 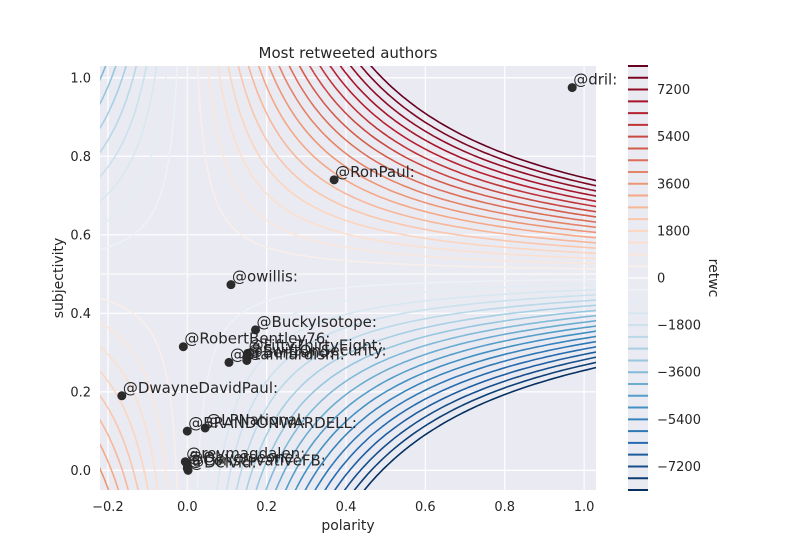 What do you see at coordinates (59, 278) in the screenshot?
I see `y-axis-label: subjectivity` at bounding box center [59, 278].